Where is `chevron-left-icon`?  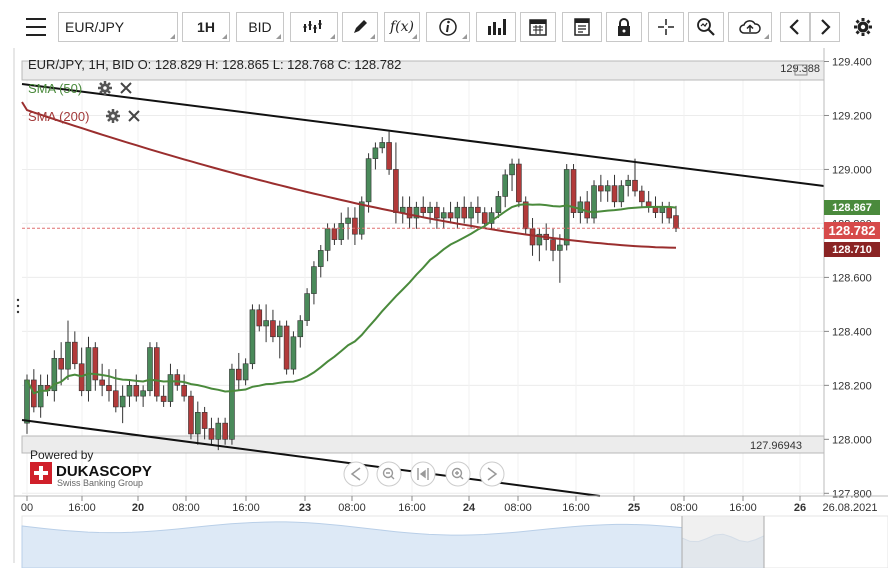 chevron-left-icon is located at coordinates (794, 27).